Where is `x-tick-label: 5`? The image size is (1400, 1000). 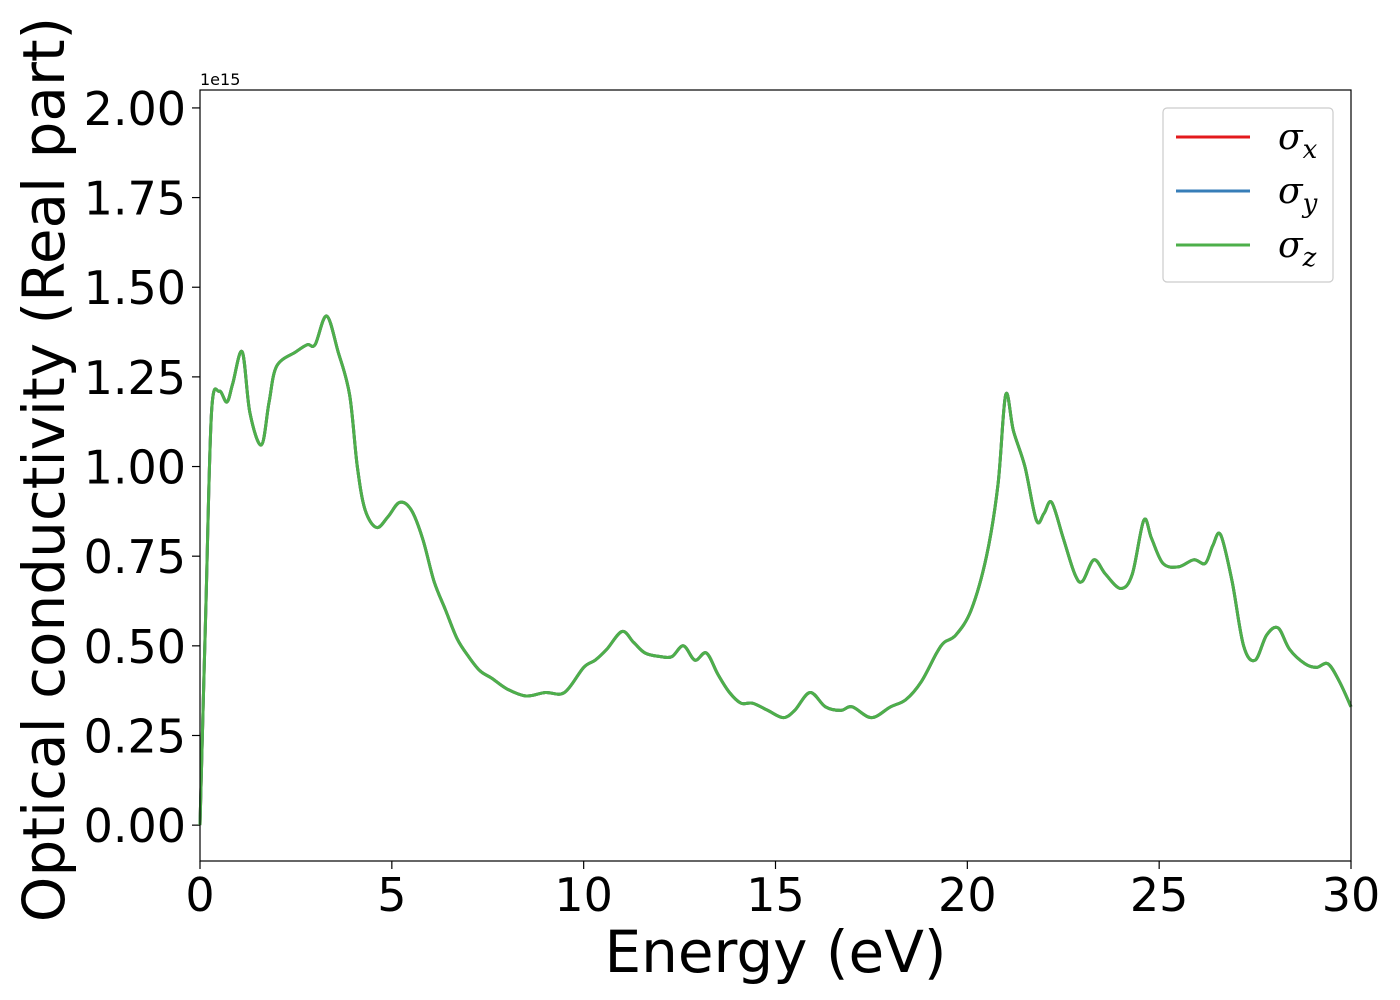 x-tick-label: 5 is located at coordinates (391, 895).